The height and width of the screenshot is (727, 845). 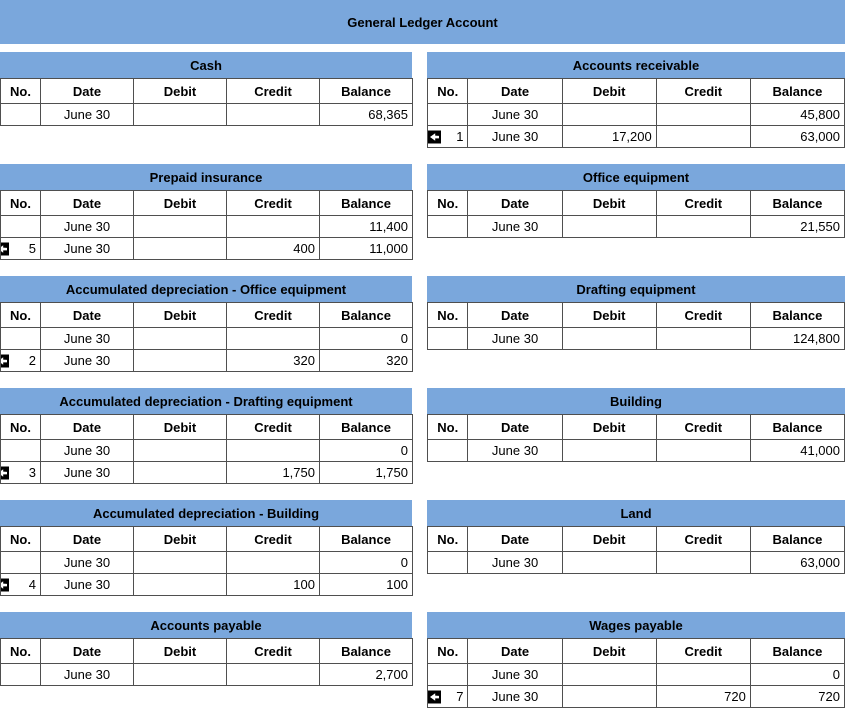 I want to click on no-value: 5, so click(x=32, y=248).